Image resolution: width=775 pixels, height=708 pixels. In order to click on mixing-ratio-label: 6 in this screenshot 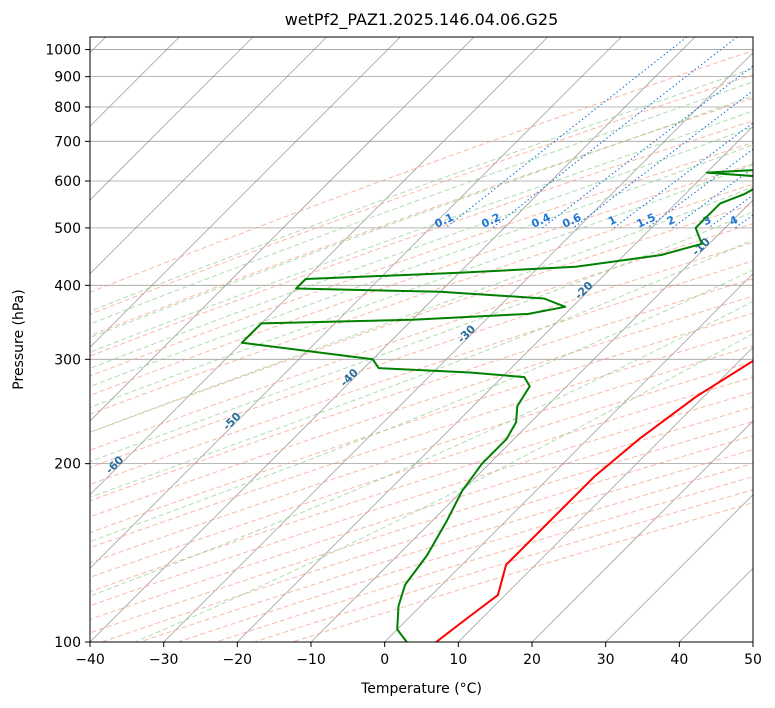, I will do `click(770, 220)`.